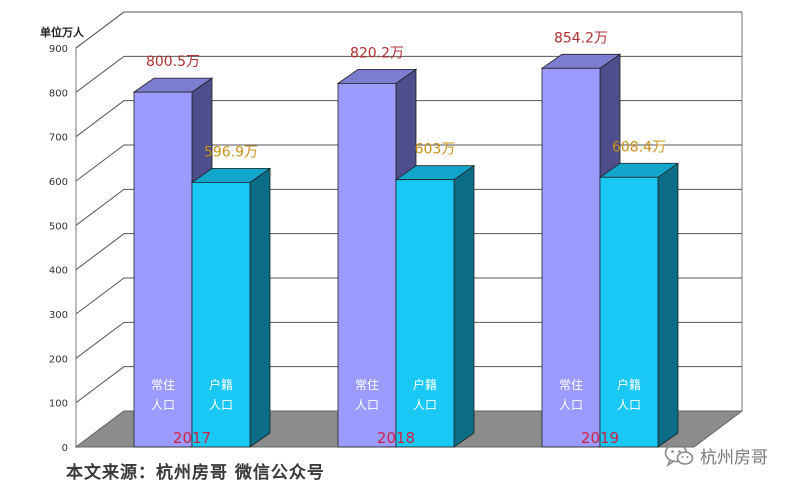  What do you see at coordinates (195, 473) in the screenshot?
I see `footer-source-text: 本文来源：杭州房哥 微信公众号` at bounding box center [195, 473].